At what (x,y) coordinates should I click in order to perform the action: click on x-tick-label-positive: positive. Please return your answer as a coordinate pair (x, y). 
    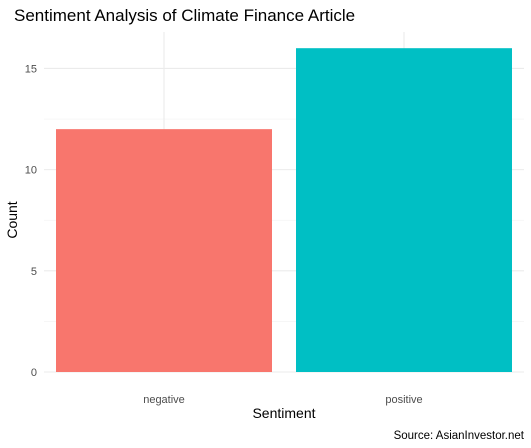
    Looking at the image, I should click on (403, 400).